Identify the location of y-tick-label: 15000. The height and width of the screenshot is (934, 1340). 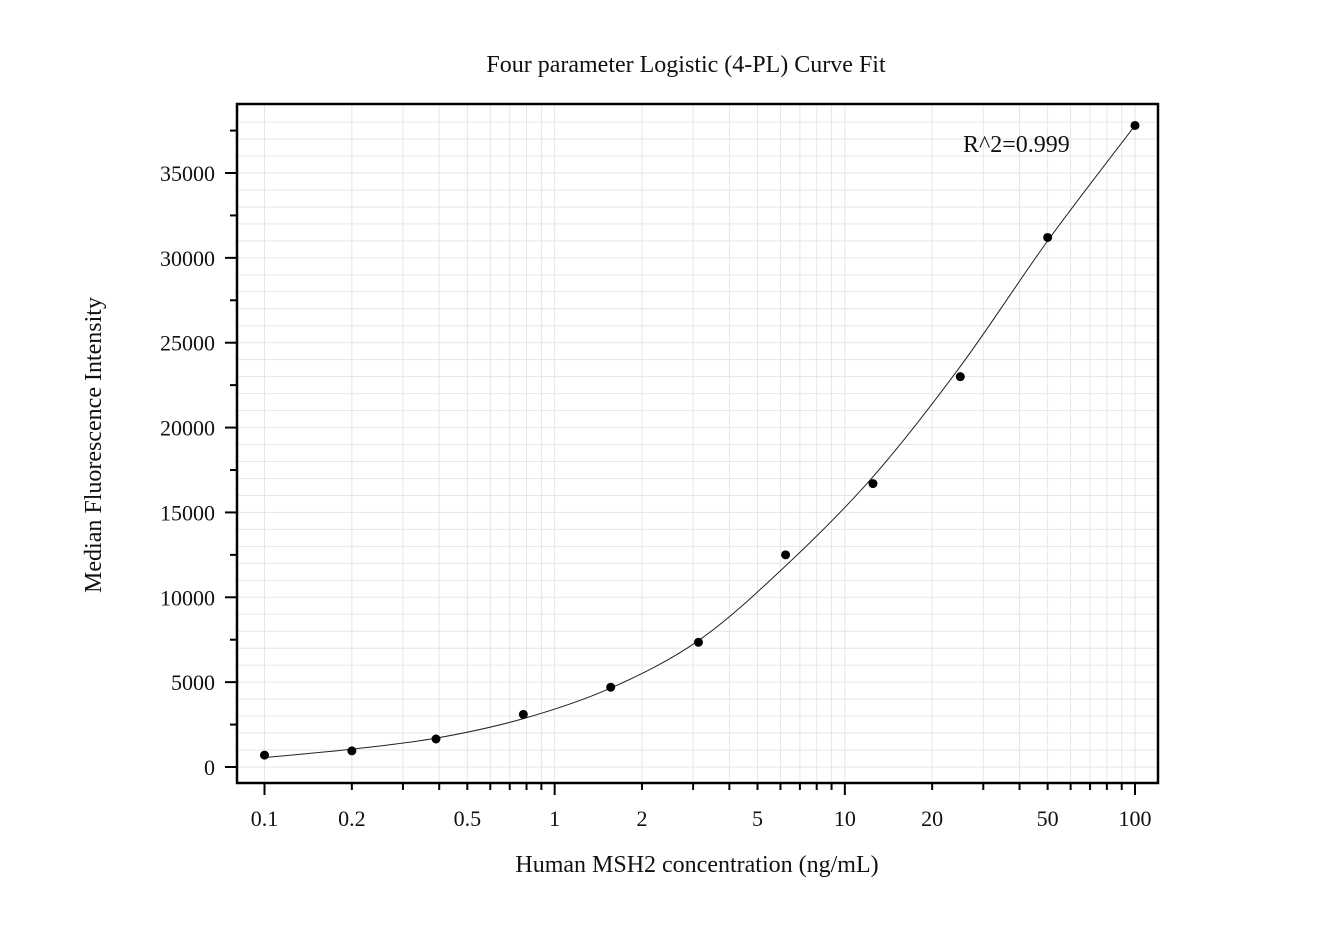
(187, 512).